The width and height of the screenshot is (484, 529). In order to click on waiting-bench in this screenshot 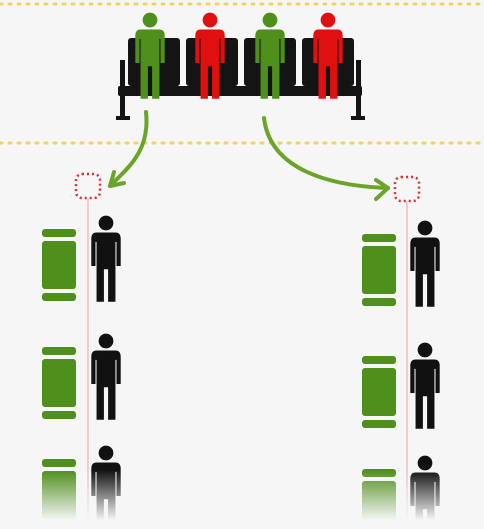, I will do `click(240, 66)`.